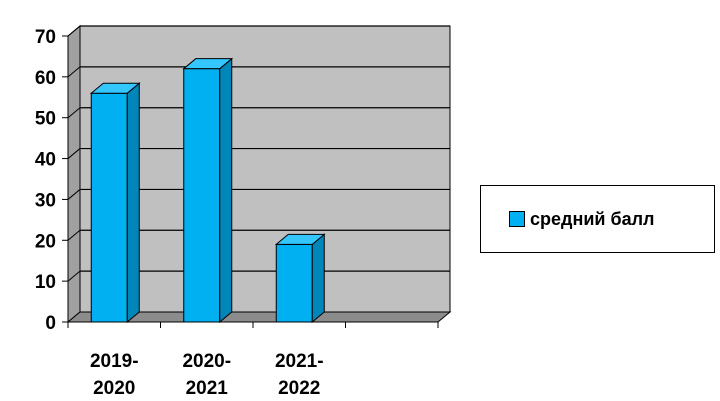  I want to click on y-tick-label: 30, so click(45, 200).